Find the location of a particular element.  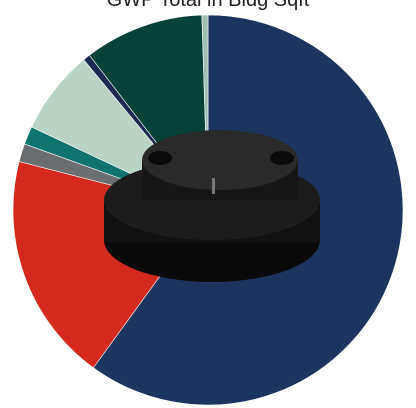

device-led is located at coordinates (213, 186).